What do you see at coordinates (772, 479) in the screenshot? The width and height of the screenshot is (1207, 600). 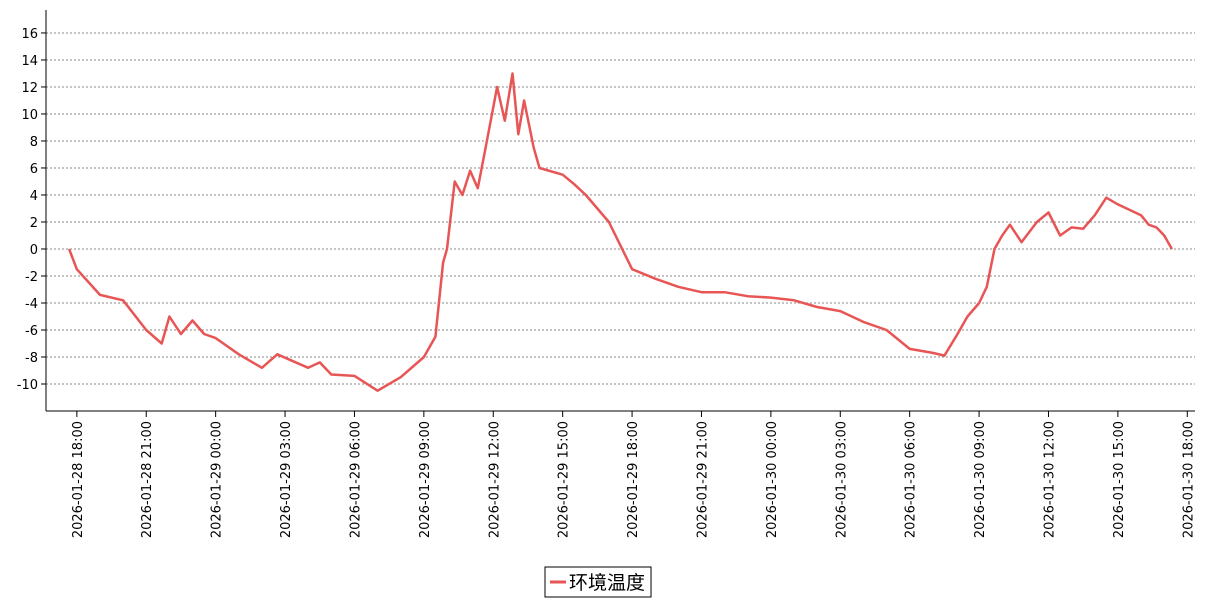 I see `x-tick-label: 2026-01-30 00:00` at bounding box center [772, 479].